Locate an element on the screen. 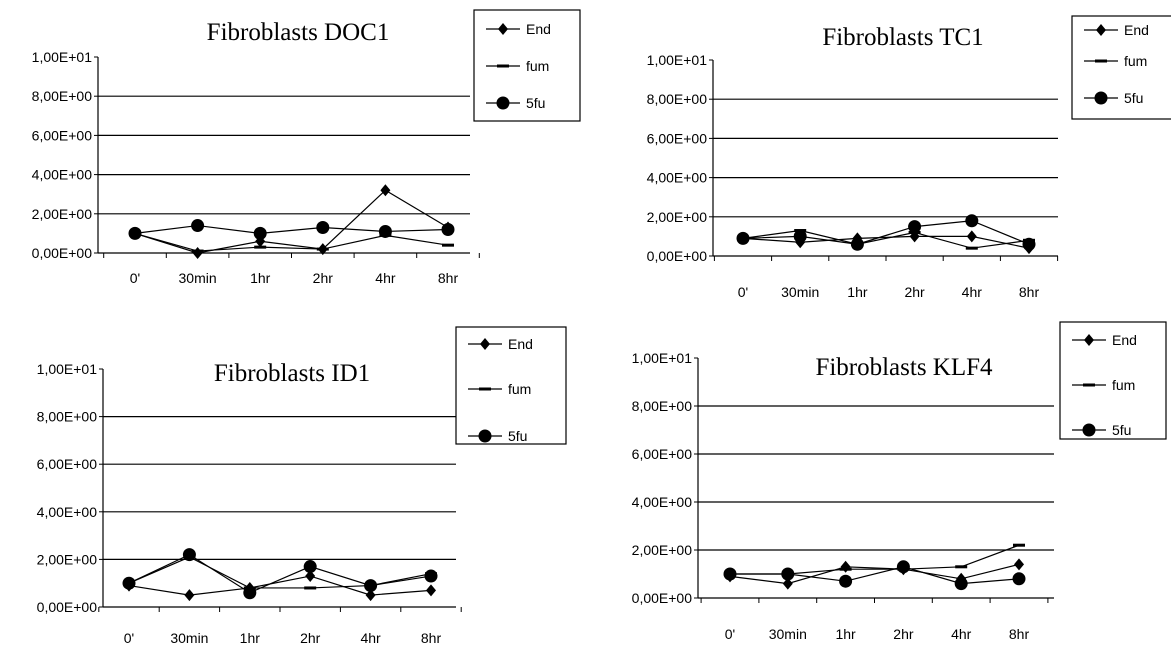 This screenshot has width=1171, height=647. x-tick-label: 1hr is located at coordinates (845, 634).